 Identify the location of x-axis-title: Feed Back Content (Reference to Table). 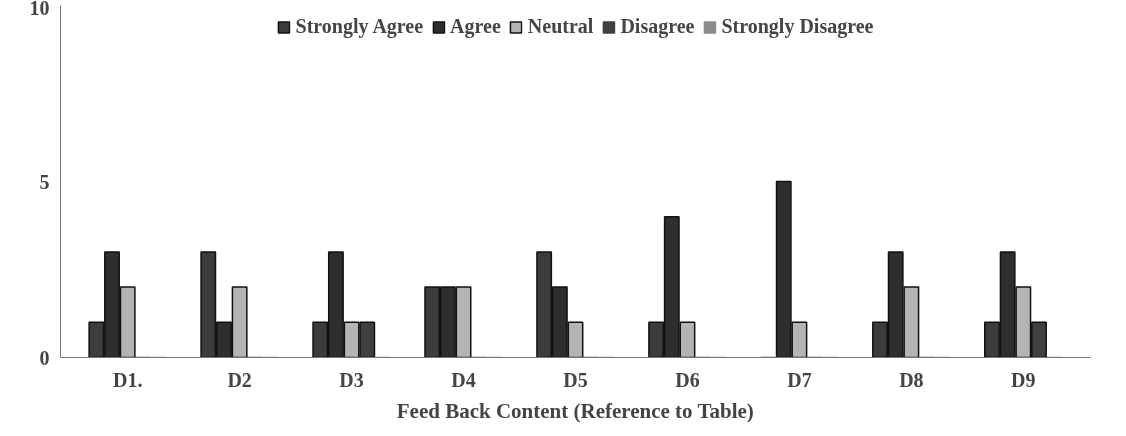
(575, 410).